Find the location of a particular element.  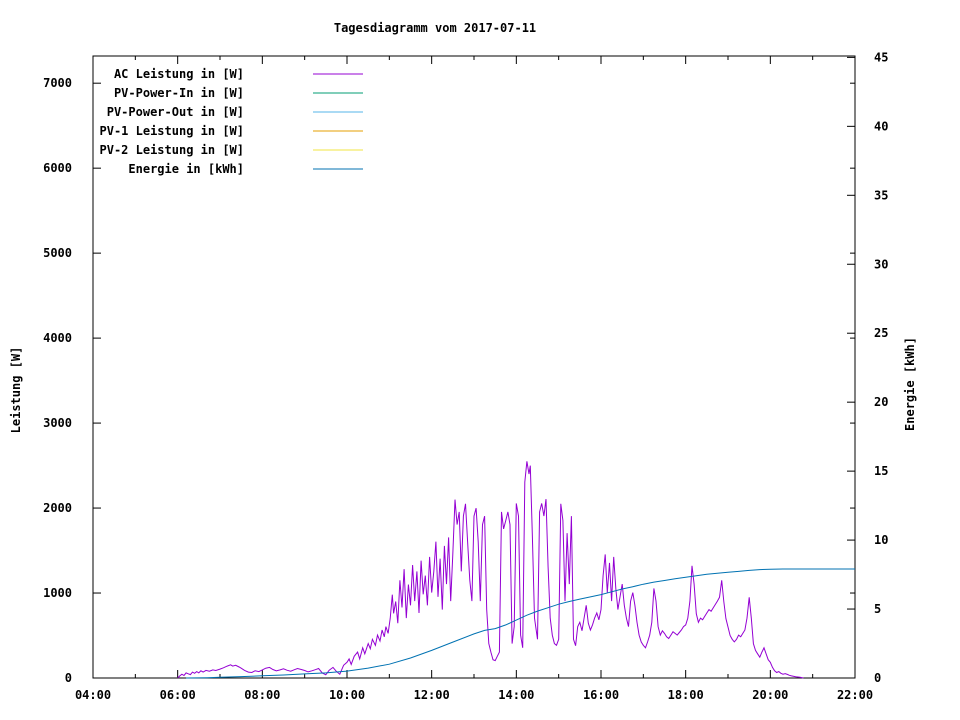

x-tick-label: 20:00 is located at coordinates (770, 695).